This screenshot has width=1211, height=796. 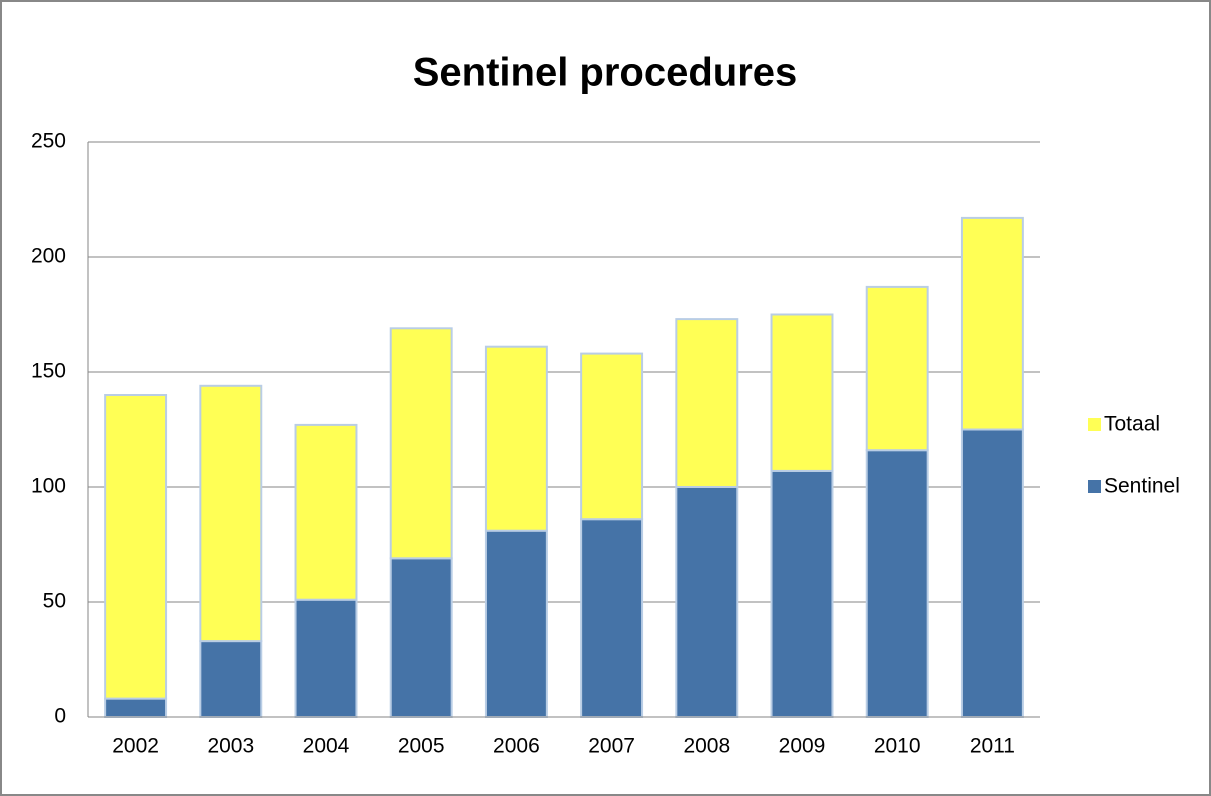 What do you see at coordinates (706, 746) in the screenshot?
I see `x-tick-label: 2008` at bounding box center [706, 746].